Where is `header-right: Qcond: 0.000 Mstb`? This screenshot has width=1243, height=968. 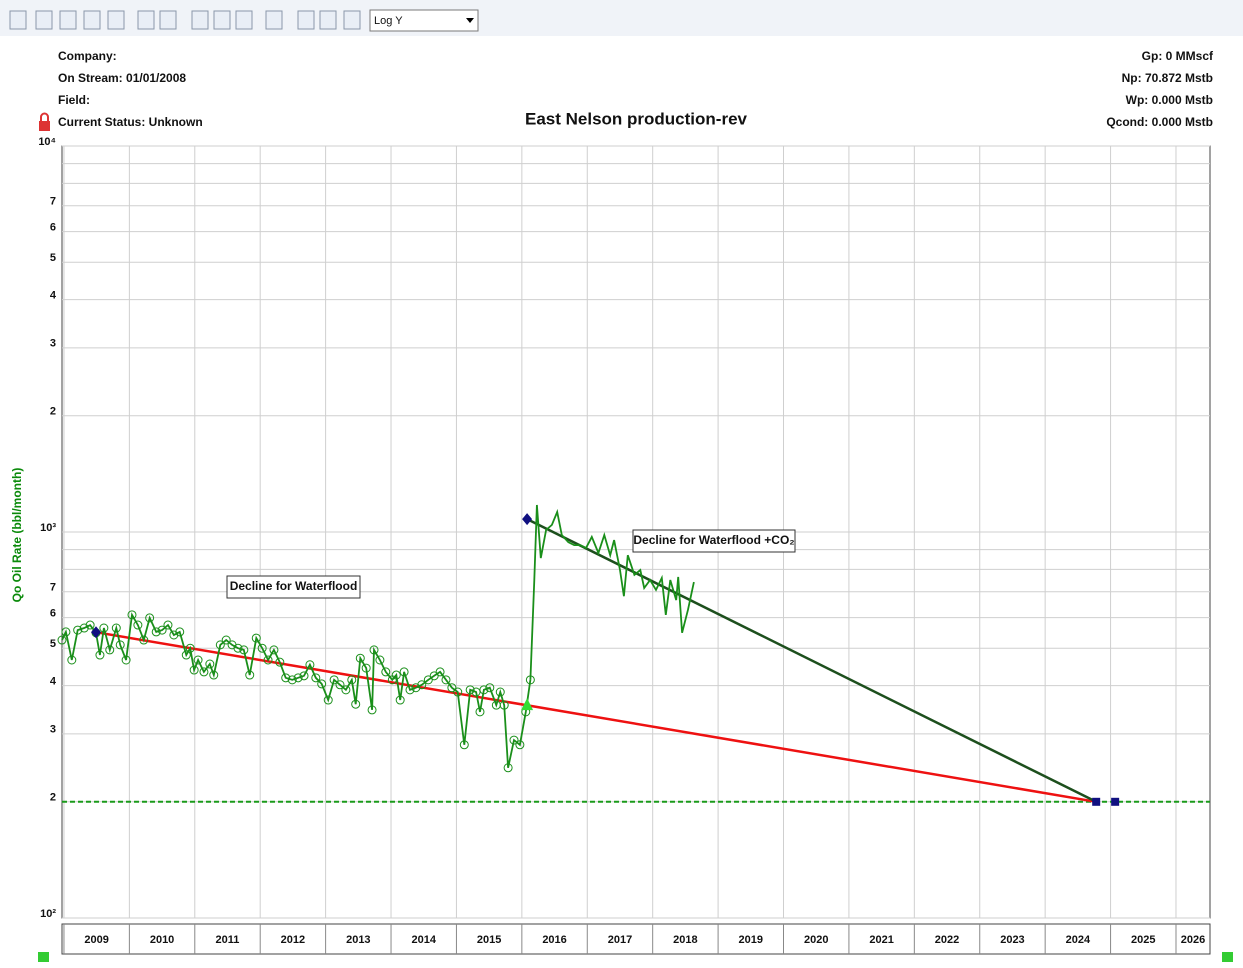
header-right: Qcond: 0.000 Mstb is located at coordinates (1159, 122).